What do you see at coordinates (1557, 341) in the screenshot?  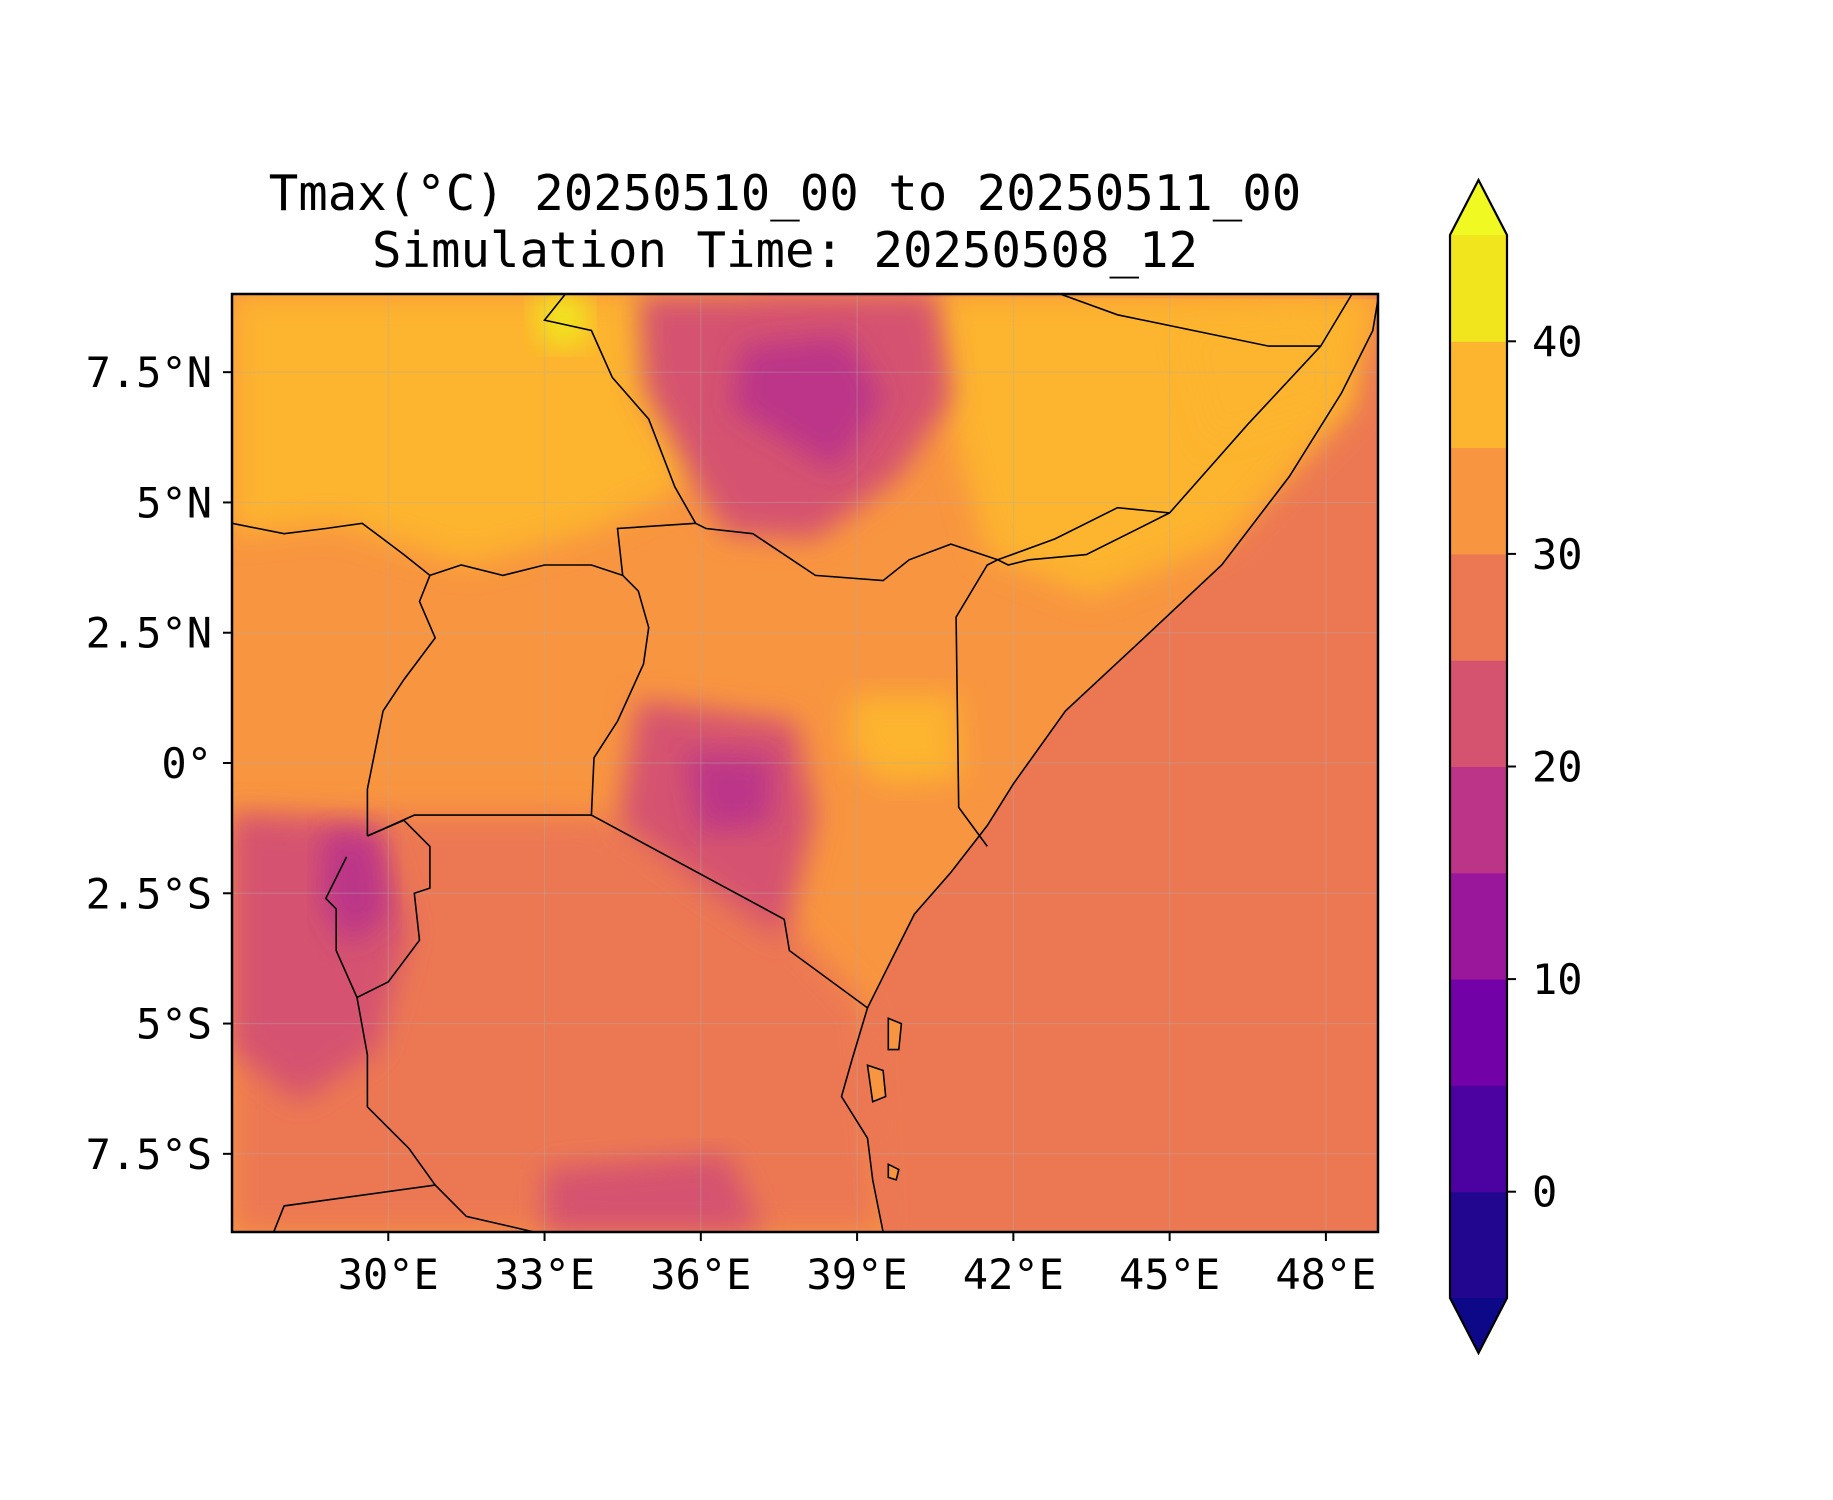 I see `colorbar-tick-label: 40` at bounding box center [1557, 341].